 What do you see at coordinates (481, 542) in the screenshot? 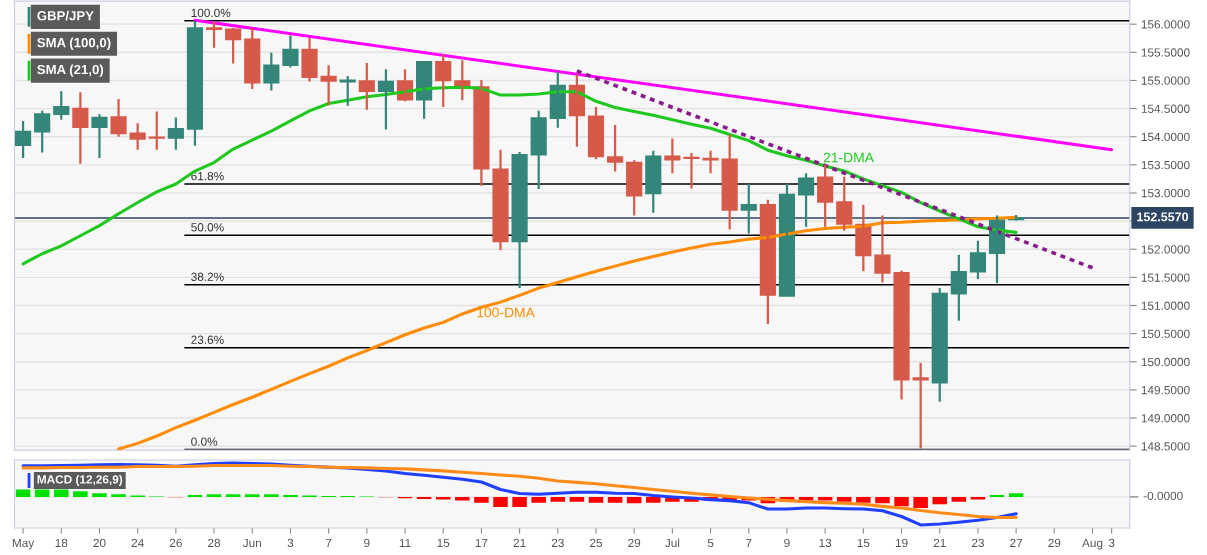
I see `x-tick-label: 17` at bounding box center [481, 542].